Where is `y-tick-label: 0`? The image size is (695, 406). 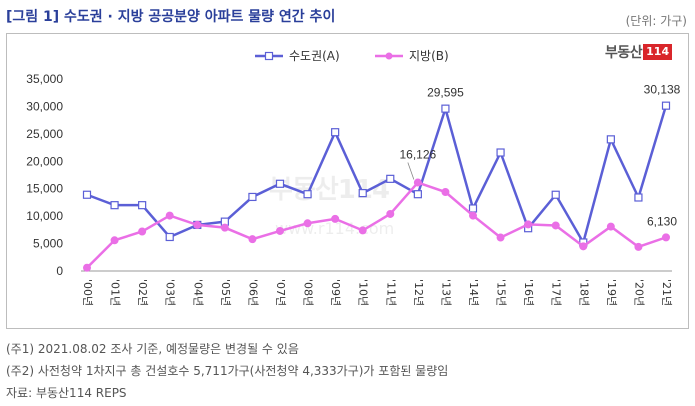
y-tick-label: 0 is located at coordinates (59, 271).